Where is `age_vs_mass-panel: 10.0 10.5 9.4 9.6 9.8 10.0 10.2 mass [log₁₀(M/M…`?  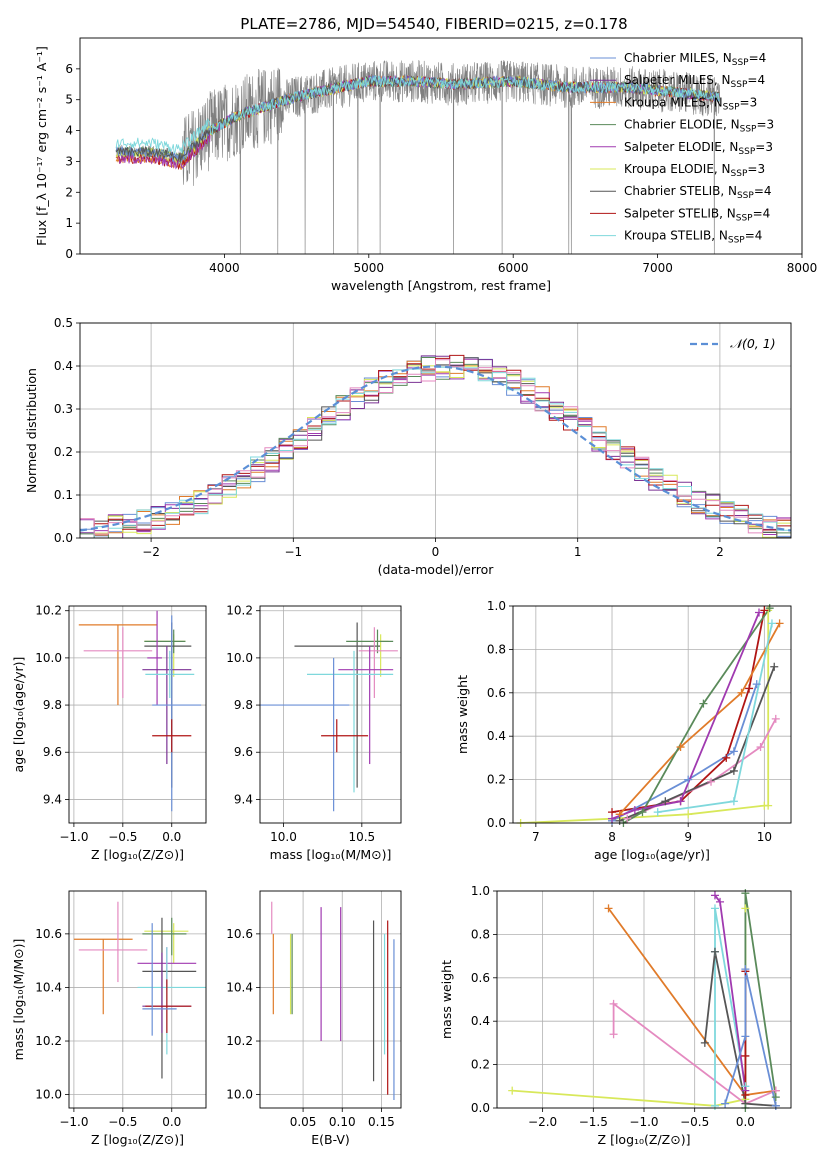
age_vs_mass-panel: 10.0 10.5 9.4 9.6 9.8 10.0 10.2 mass [log₁₀(M/M… is located at coordinates (314, 733).